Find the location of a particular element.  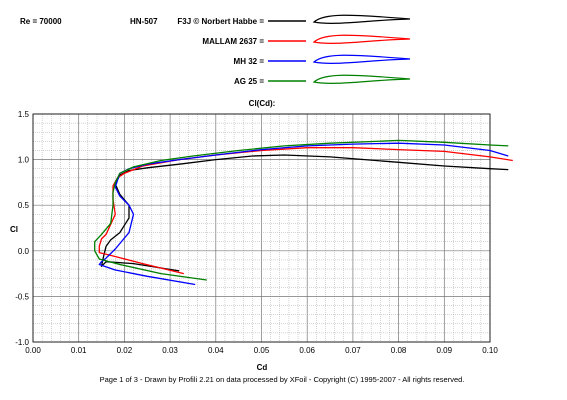

x-tick-label: 0.03 is located at coordinates (170, 350).